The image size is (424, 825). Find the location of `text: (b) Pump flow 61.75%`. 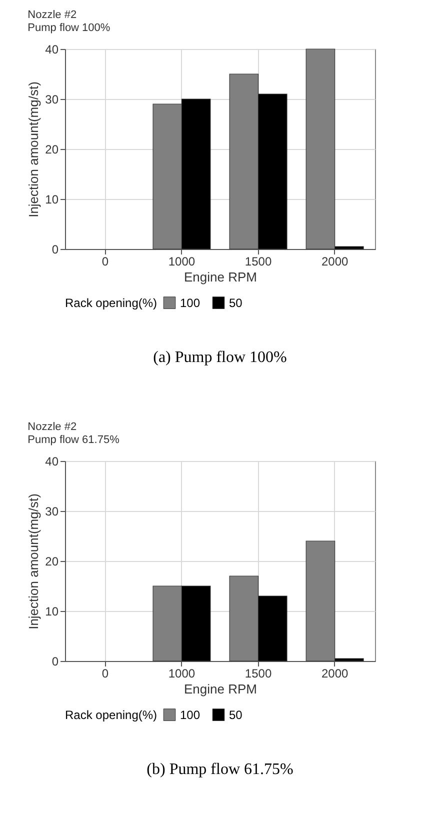

text: (b) Pump flow 61.75% is located at coordinates (220, 769).